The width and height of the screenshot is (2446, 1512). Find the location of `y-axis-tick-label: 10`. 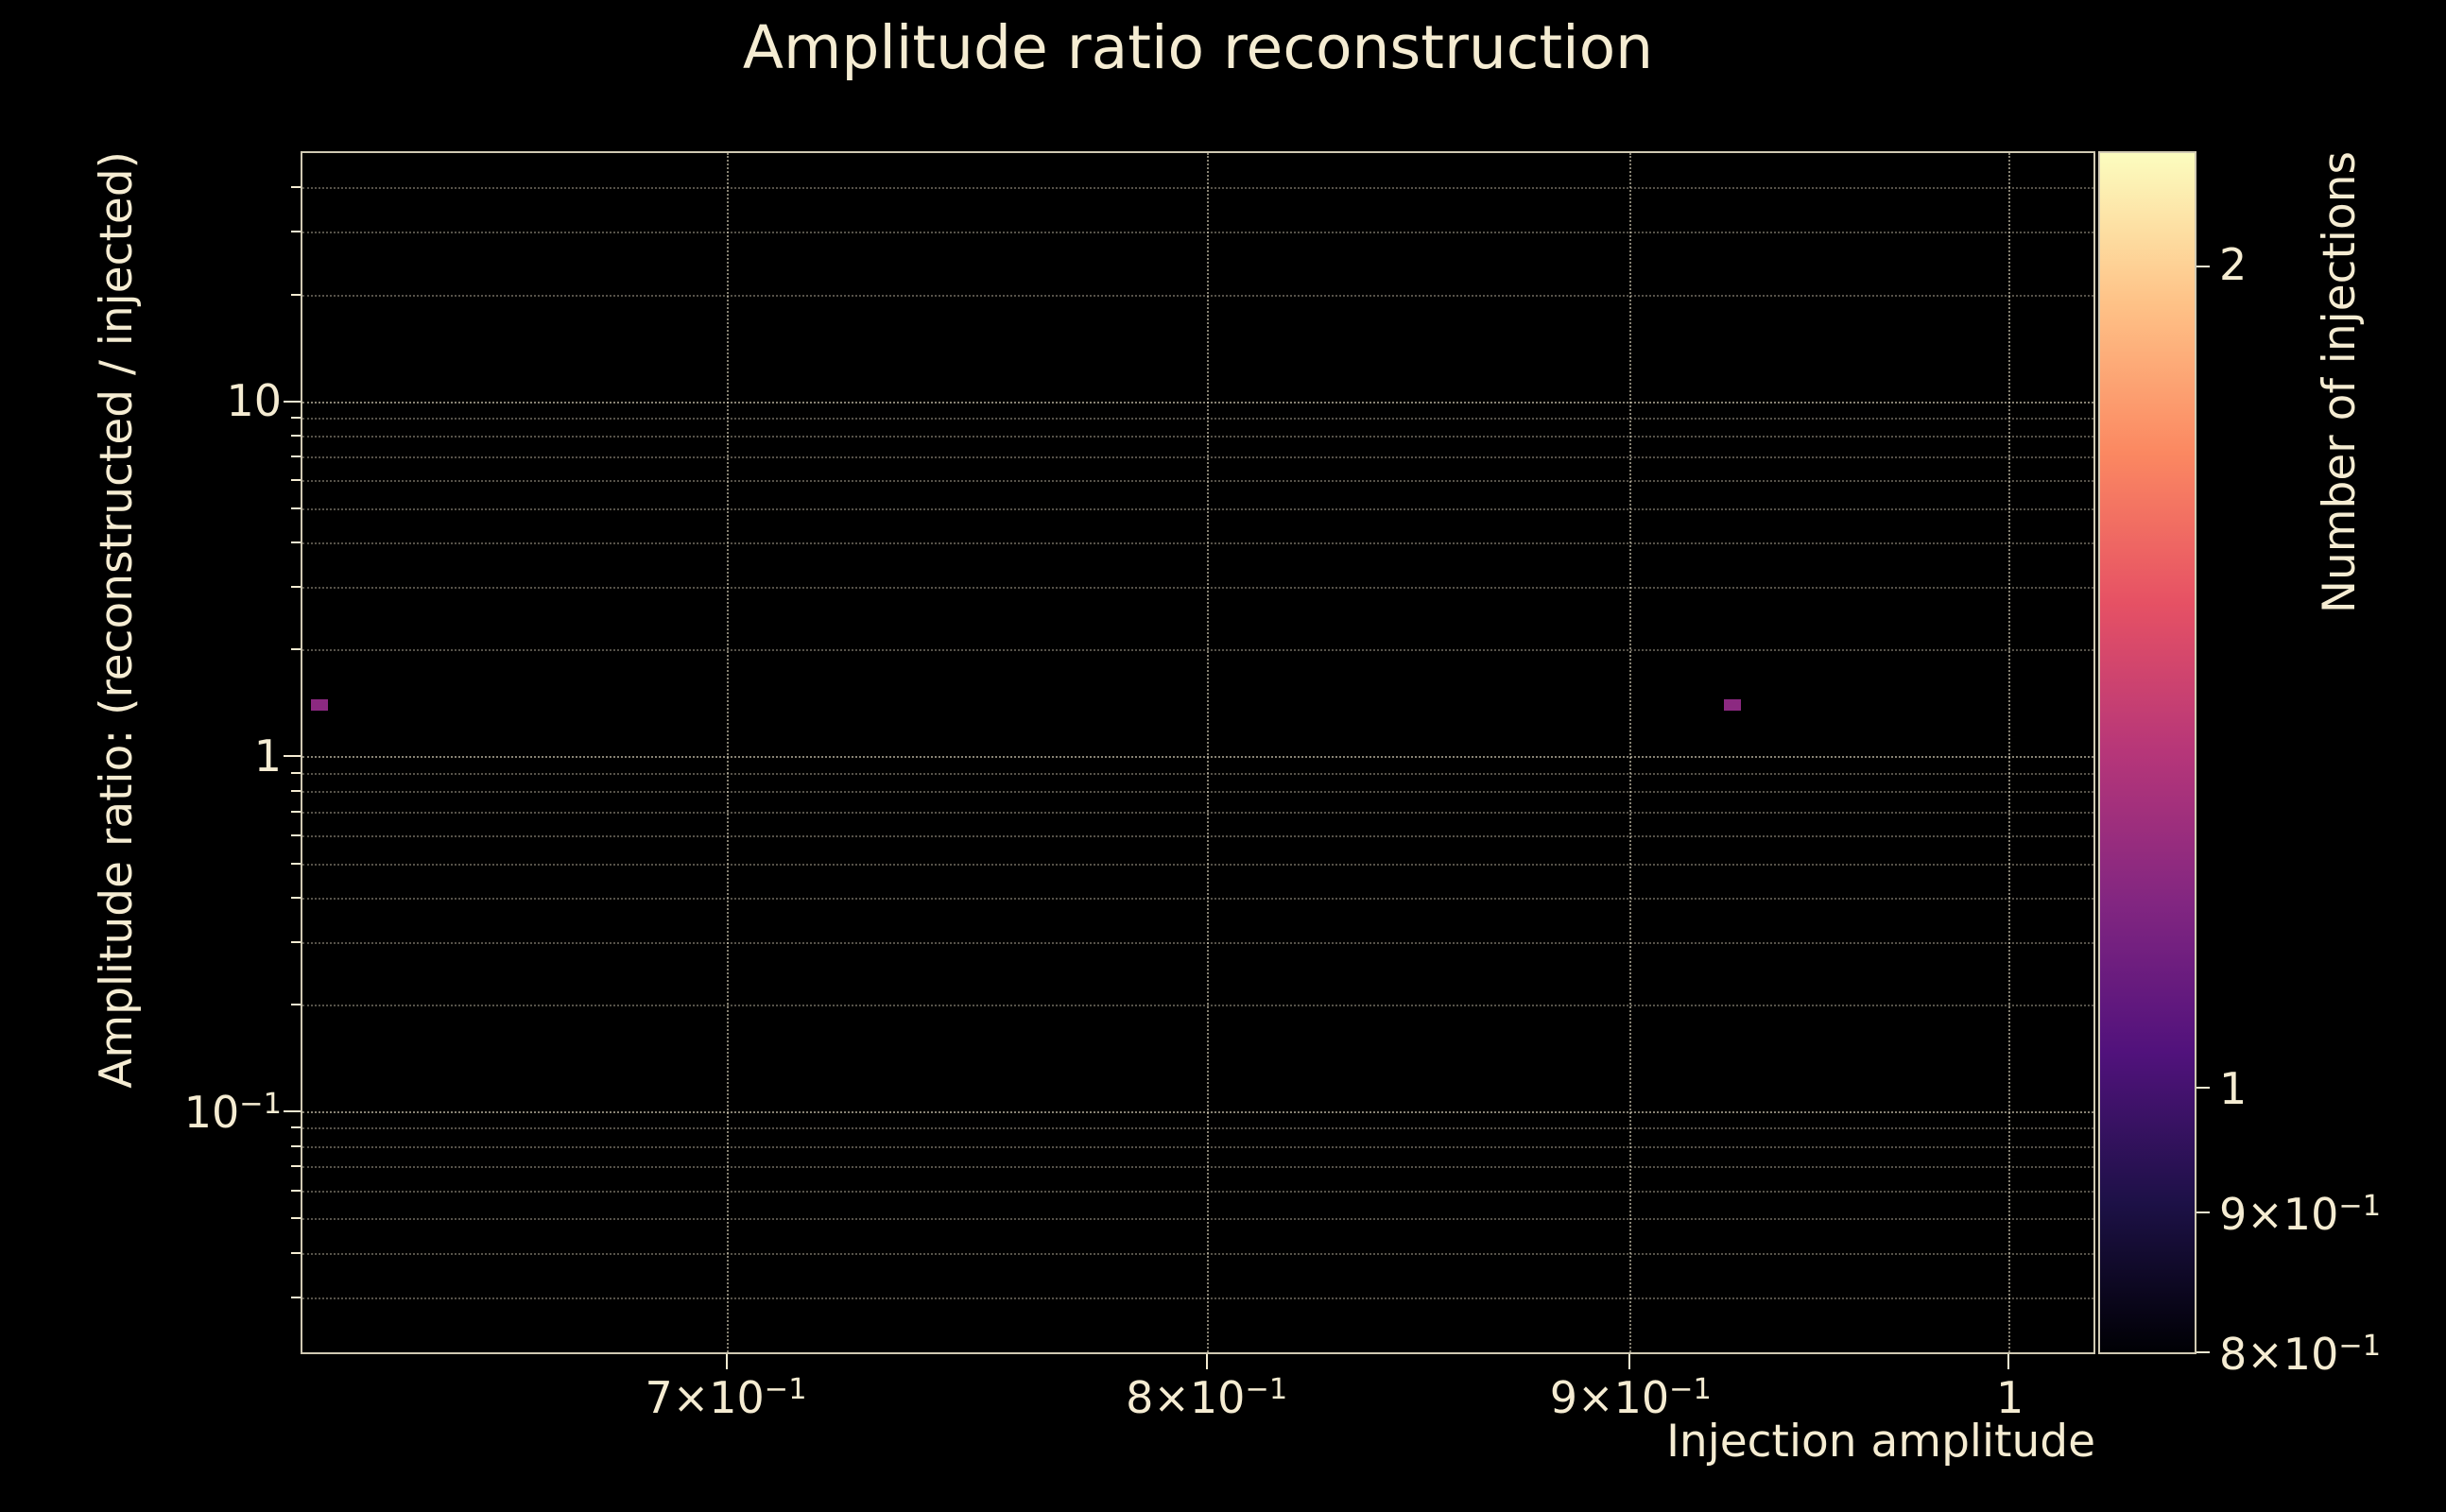

y-axis-tick-label: 10 is located at coordinates (254, 400).